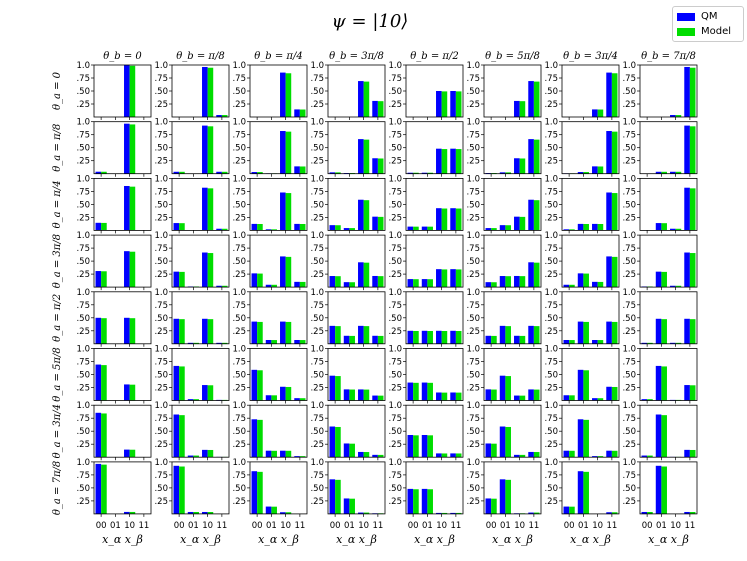 The height and width of the screenshot is (561, 747). What do you see at coordinates (647, 526) in the screenshot?
I see `x-tick-label: 00` at bounding box center [647, 526].